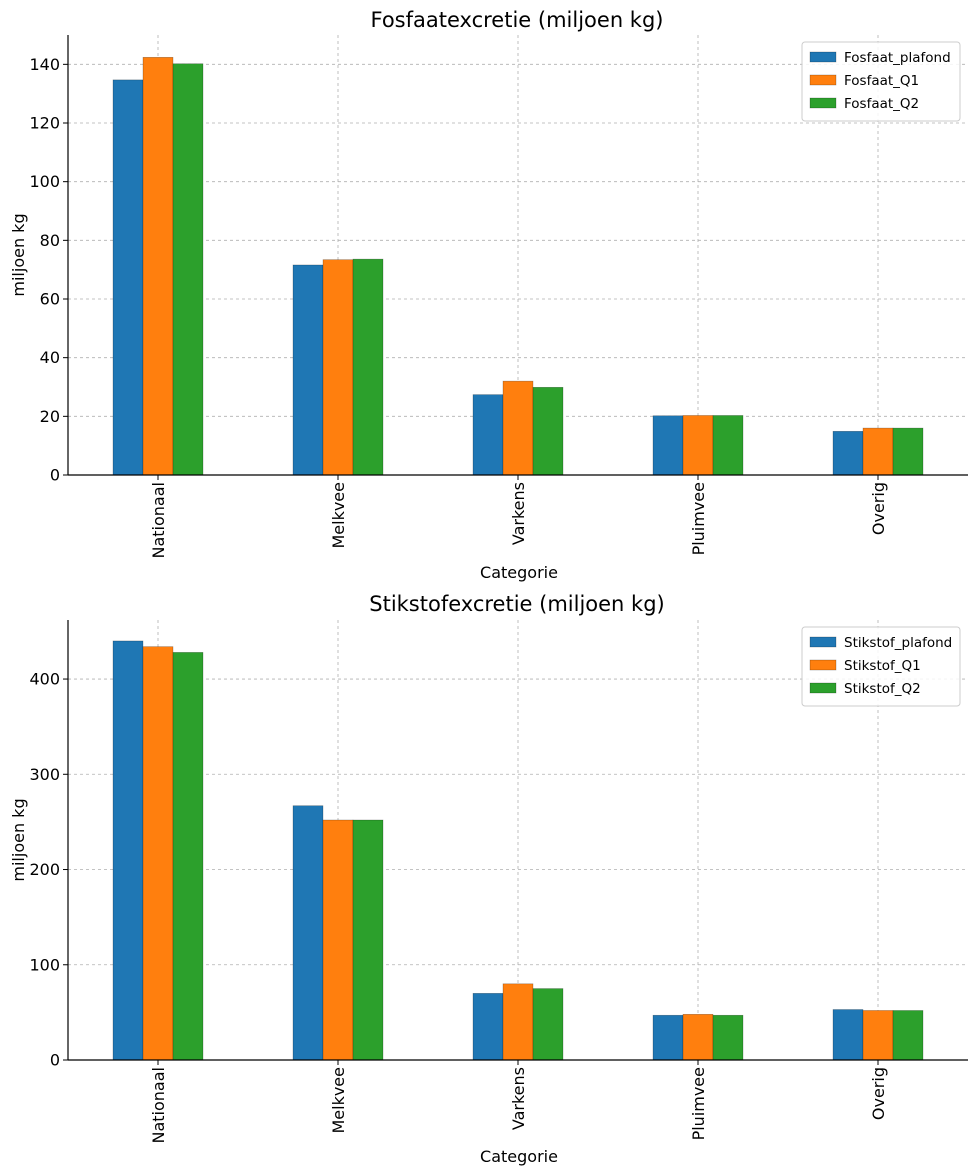 Image resolution: width=978 pixels, height=1175 pixels. Describe the element at coordinates (50, 416) in the screenshot. I see `y-tick-label: 20` at that location.